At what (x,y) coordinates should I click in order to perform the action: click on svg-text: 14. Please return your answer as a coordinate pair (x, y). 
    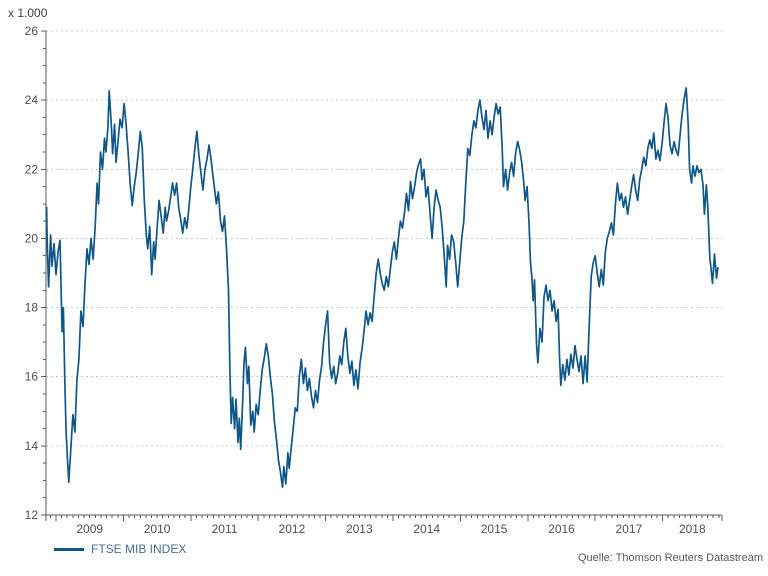
    Looking at the image, I should click on (32, 446).